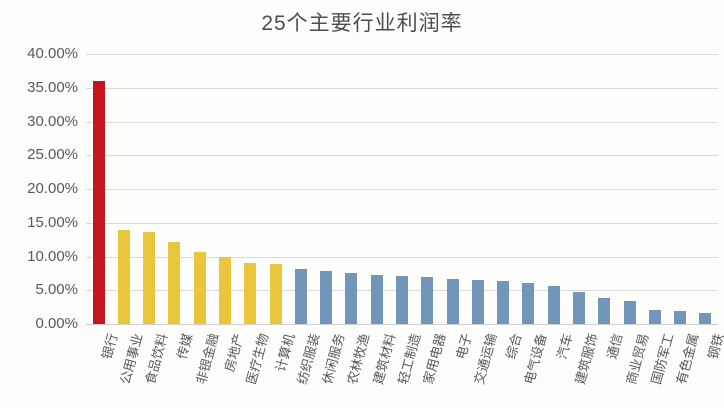  What do you see at coordinates (52, 87) in the screenshot?
I see `y-tick-label: 35.00%` at bounding box center [52, 87].